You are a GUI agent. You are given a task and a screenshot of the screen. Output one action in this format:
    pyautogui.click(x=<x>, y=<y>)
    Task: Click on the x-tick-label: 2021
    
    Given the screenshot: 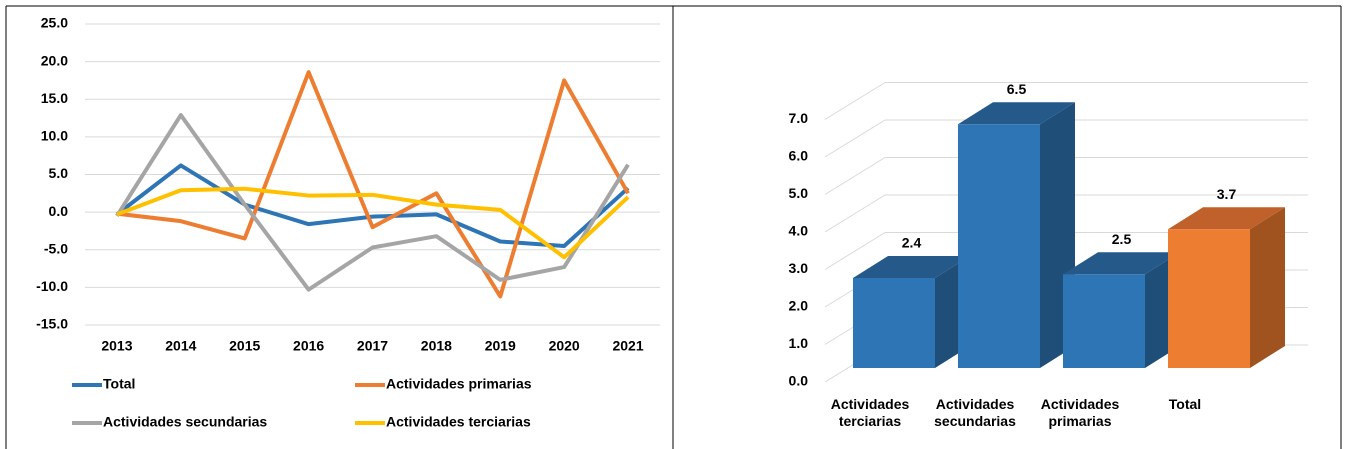 What is the action you would take?
    pyautogui.click(x=627, y=346)
    